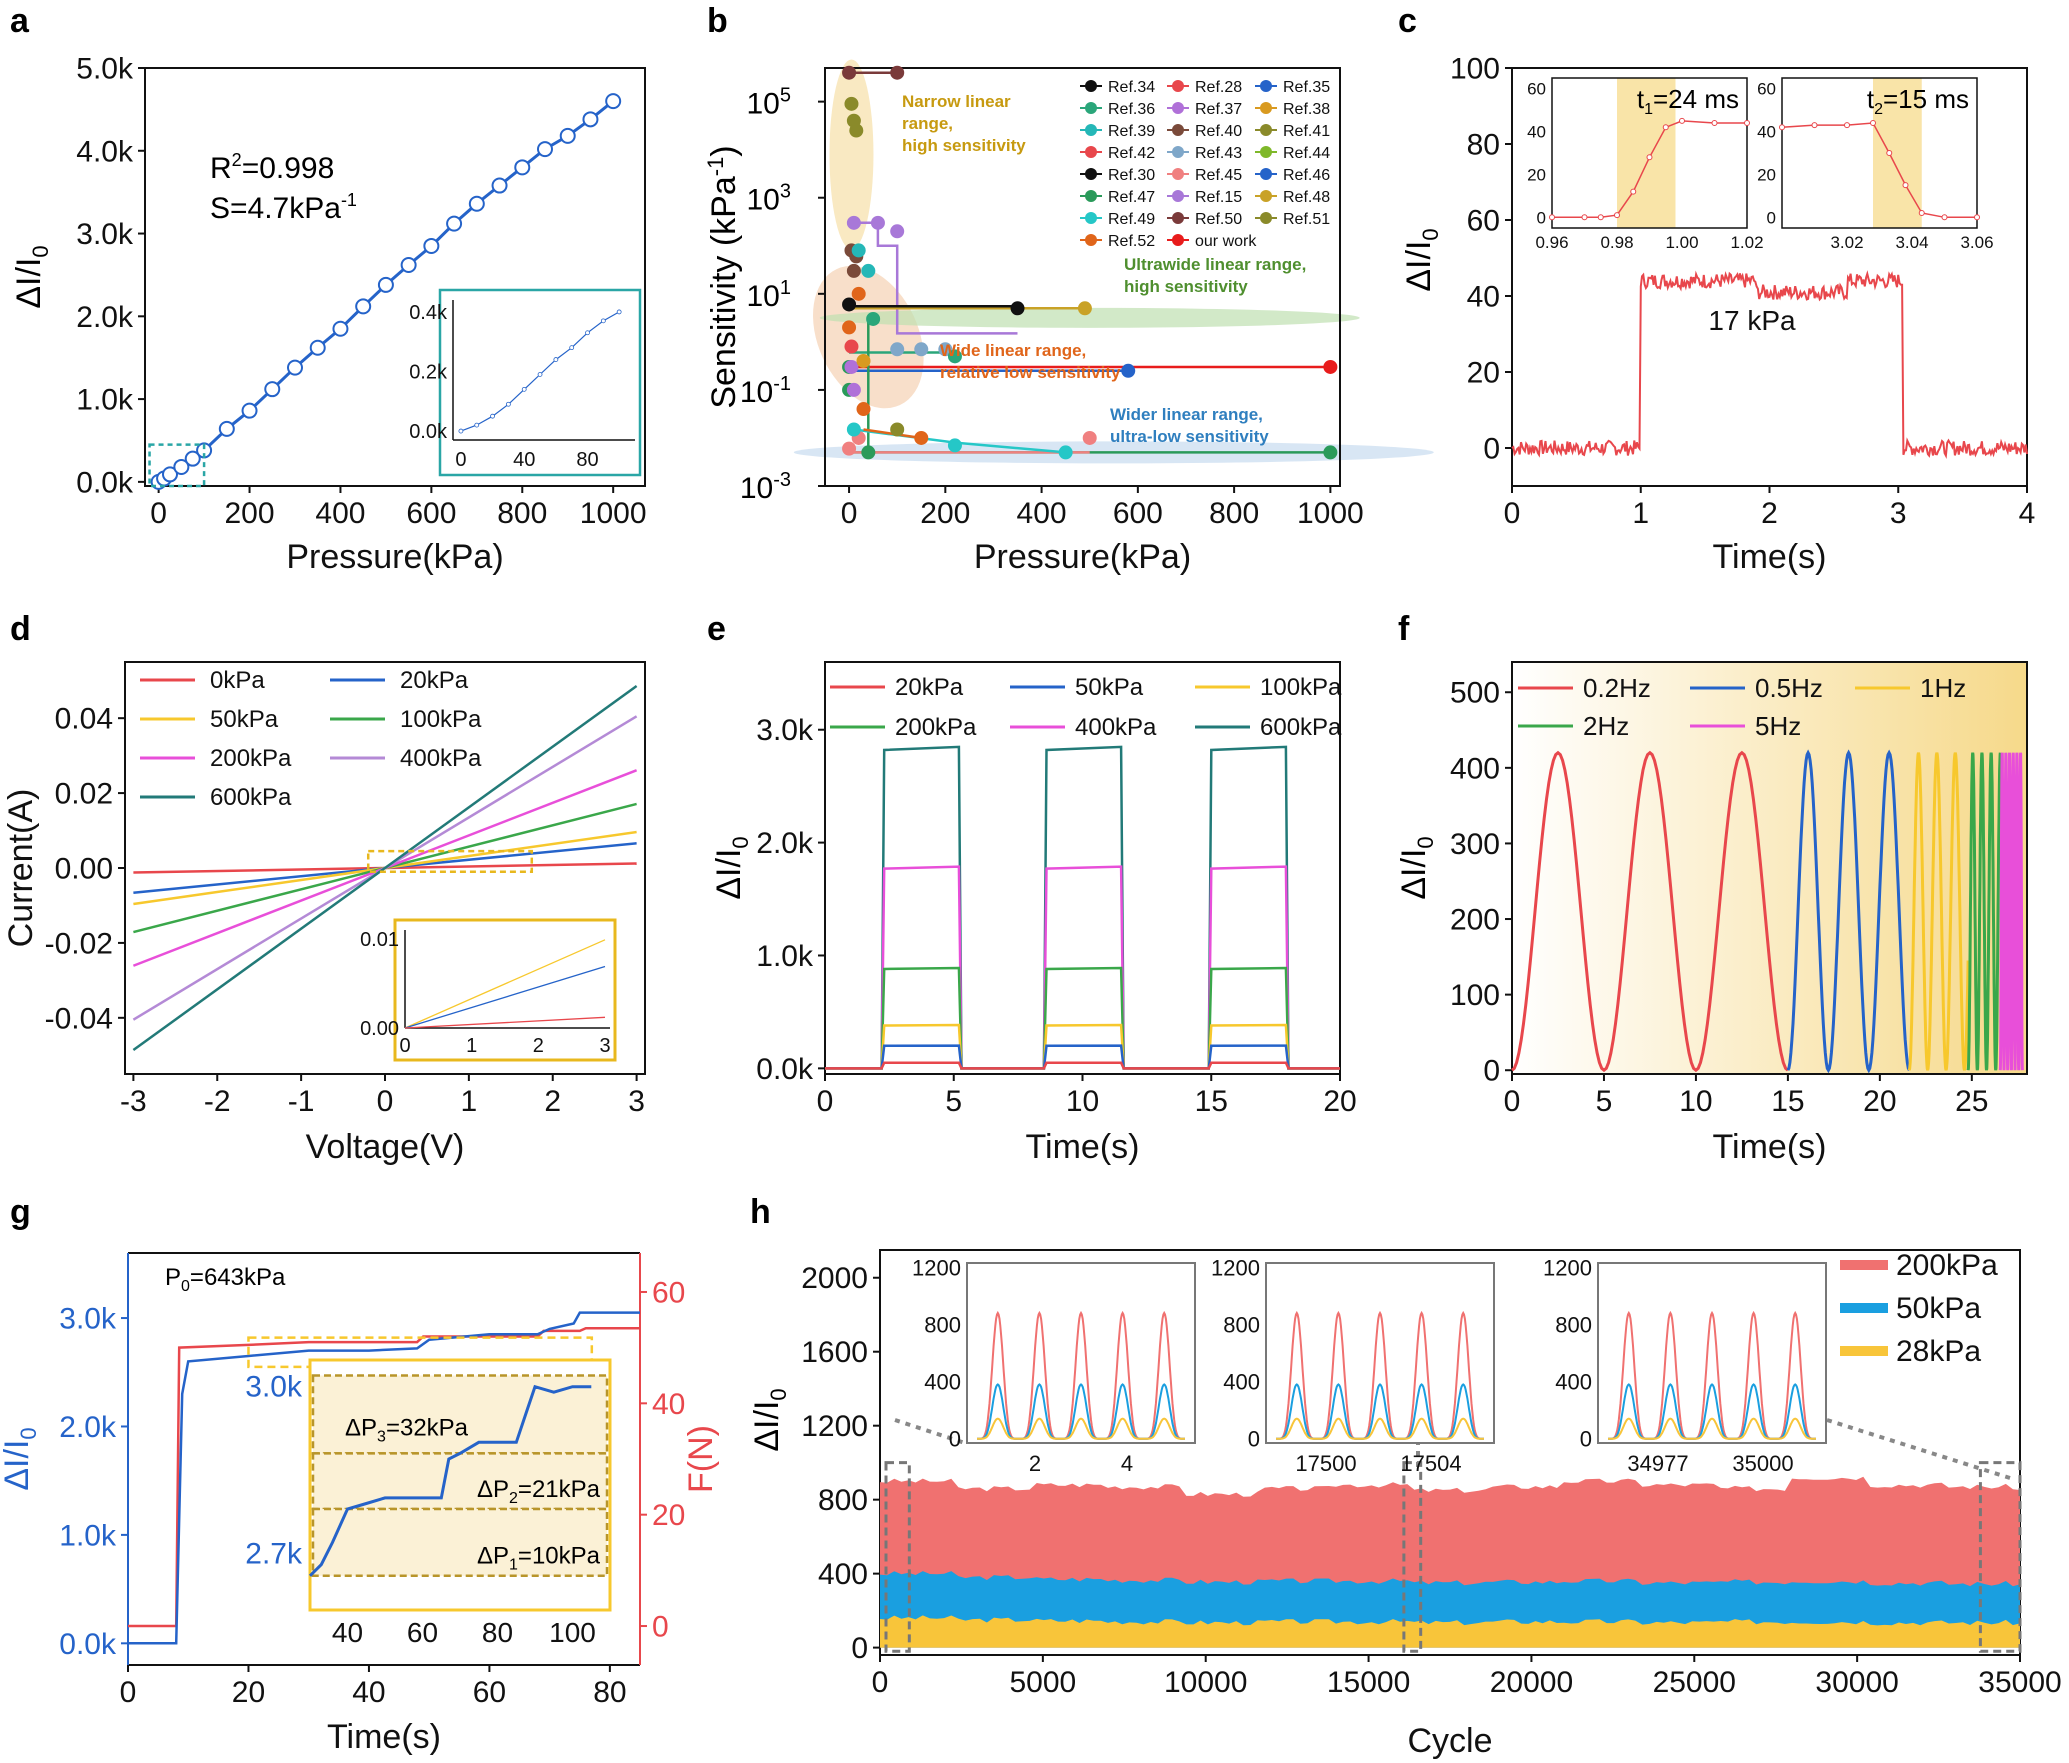 Image resolution: width=2069 pixels, height=1763 pixels. I want to click on g-current-line, so click(384, 1478).